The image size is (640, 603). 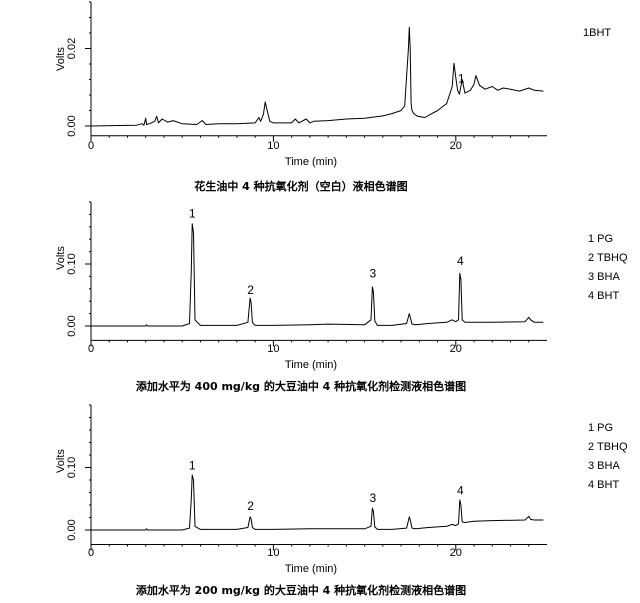 I want to click on figure-caption: 花生油中 4 种抗氧化剂（空白）液相色谱图, so click(x=300, y=186).